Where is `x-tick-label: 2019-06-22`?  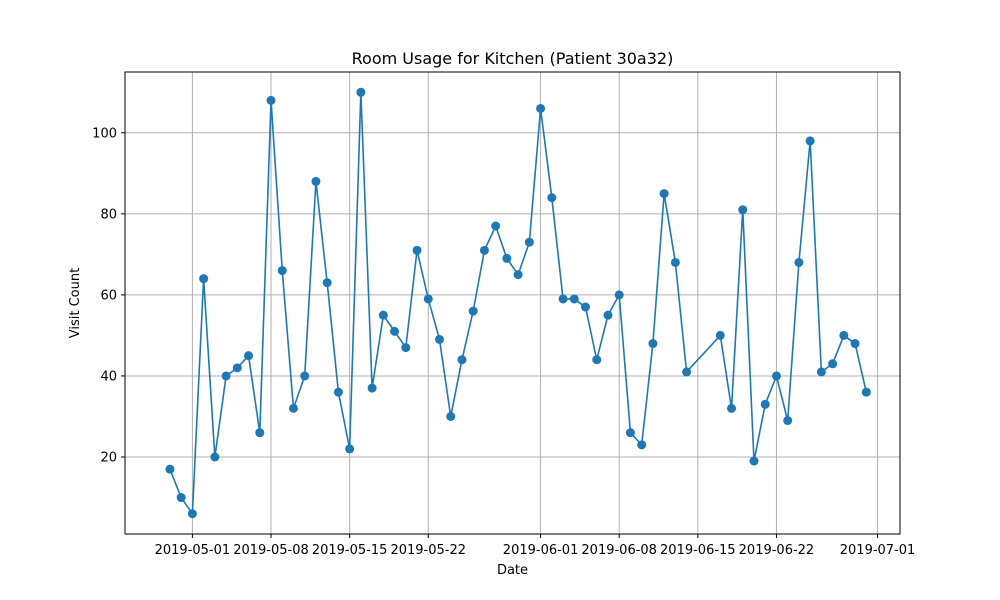
x-tick-label: 2019-06-22 is located at coordinates (777, 550).